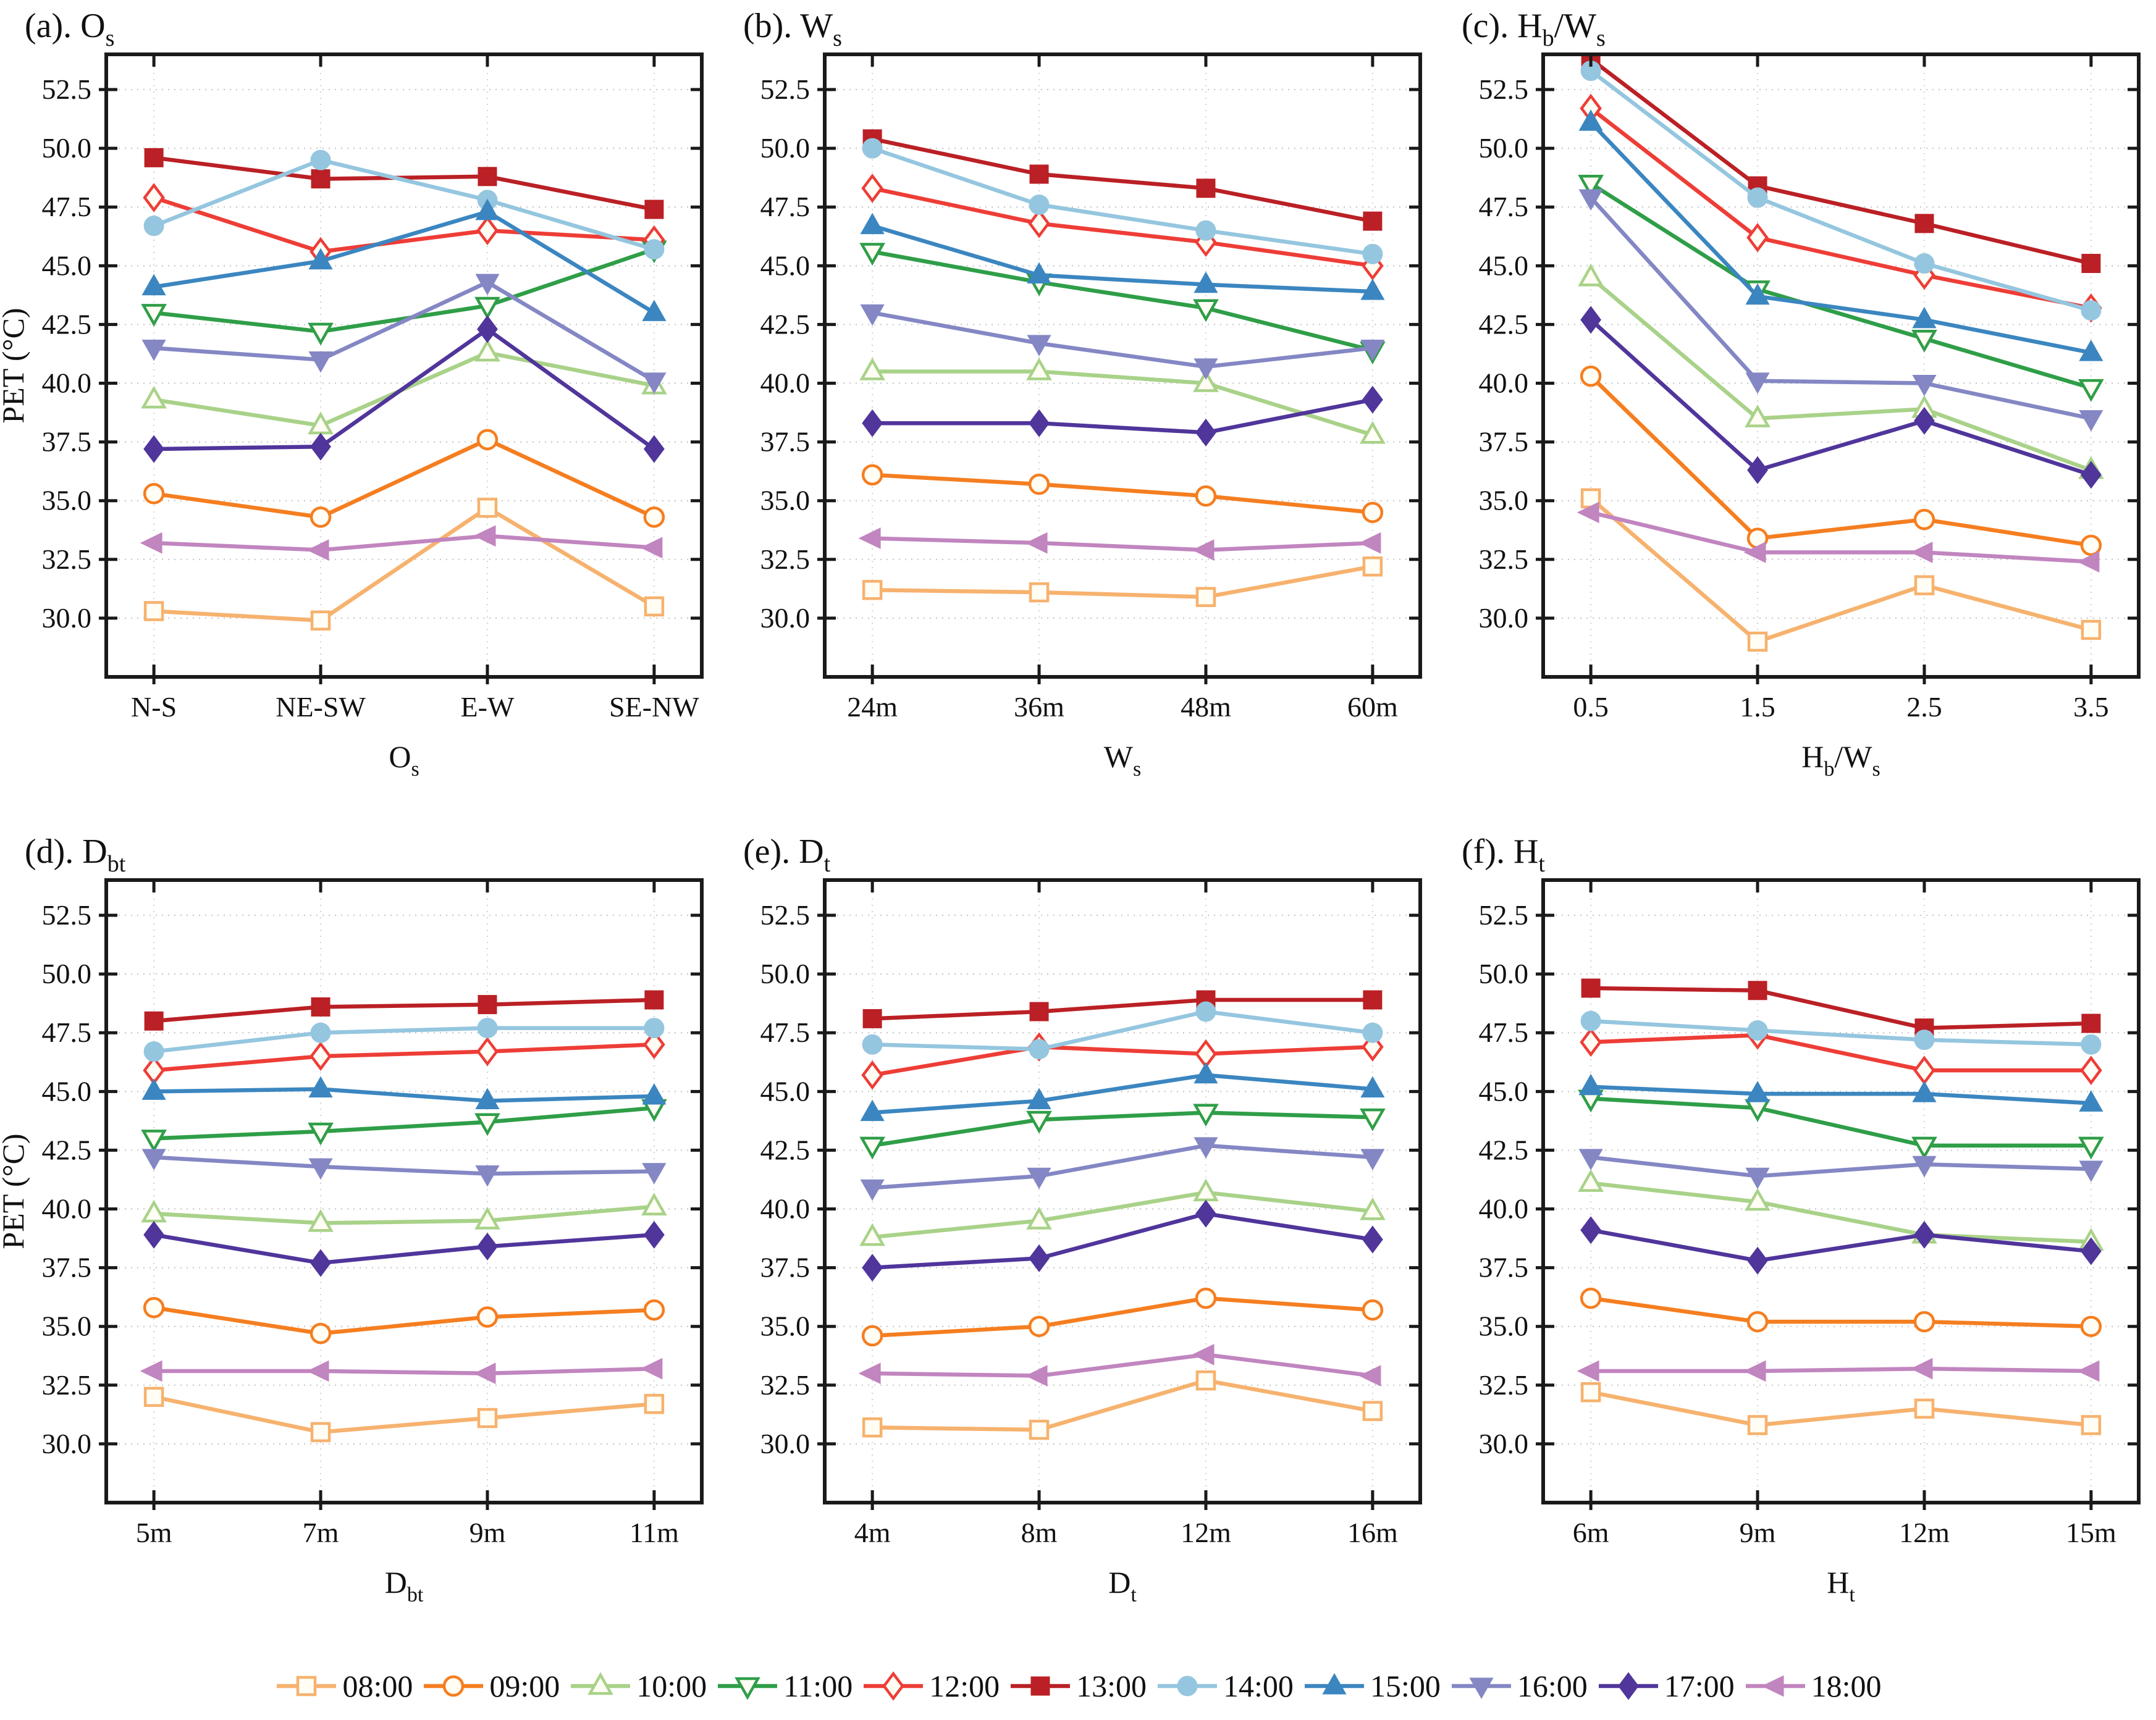 This screenshot has width=2156, height=1720. Describe the element at coordinates (1841, 1585) in the screenshot. I see `x-axis-label: Ht​` at that location.